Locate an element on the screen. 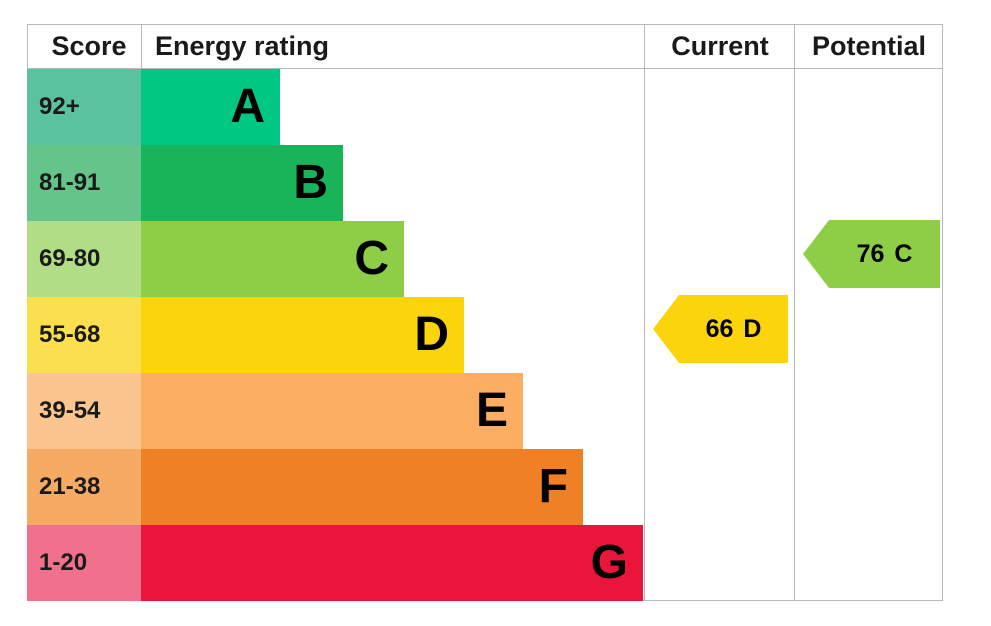 This screenshot has height=626, width=991. rating-band-letter: A is located at coordinates (247, 106).